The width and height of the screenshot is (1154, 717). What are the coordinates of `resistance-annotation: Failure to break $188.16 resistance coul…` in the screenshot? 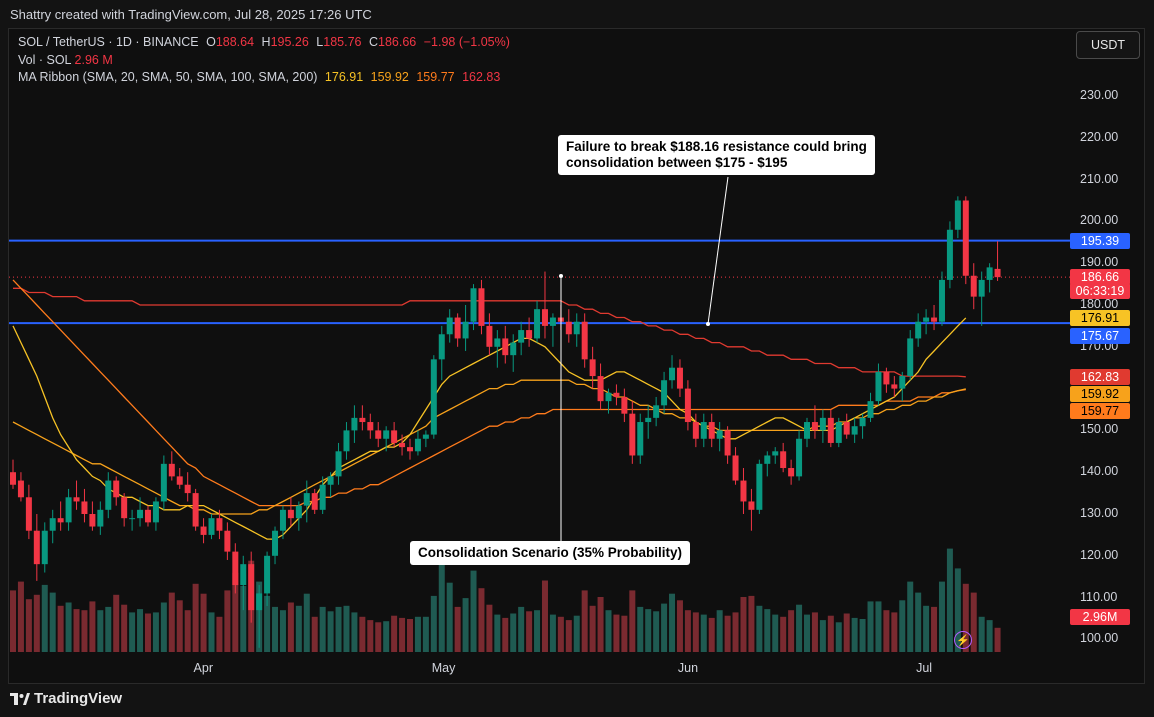 It's located at (716, 155).